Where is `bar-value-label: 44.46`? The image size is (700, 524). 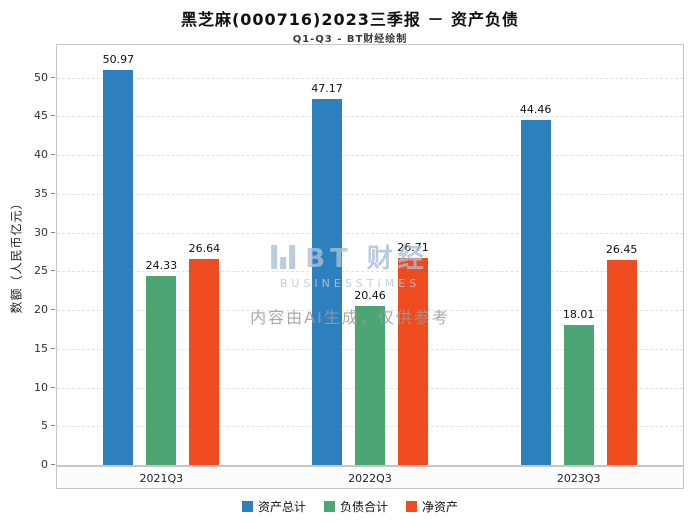 bar-value-label: 44.46 is located at coordinates (535, 110).